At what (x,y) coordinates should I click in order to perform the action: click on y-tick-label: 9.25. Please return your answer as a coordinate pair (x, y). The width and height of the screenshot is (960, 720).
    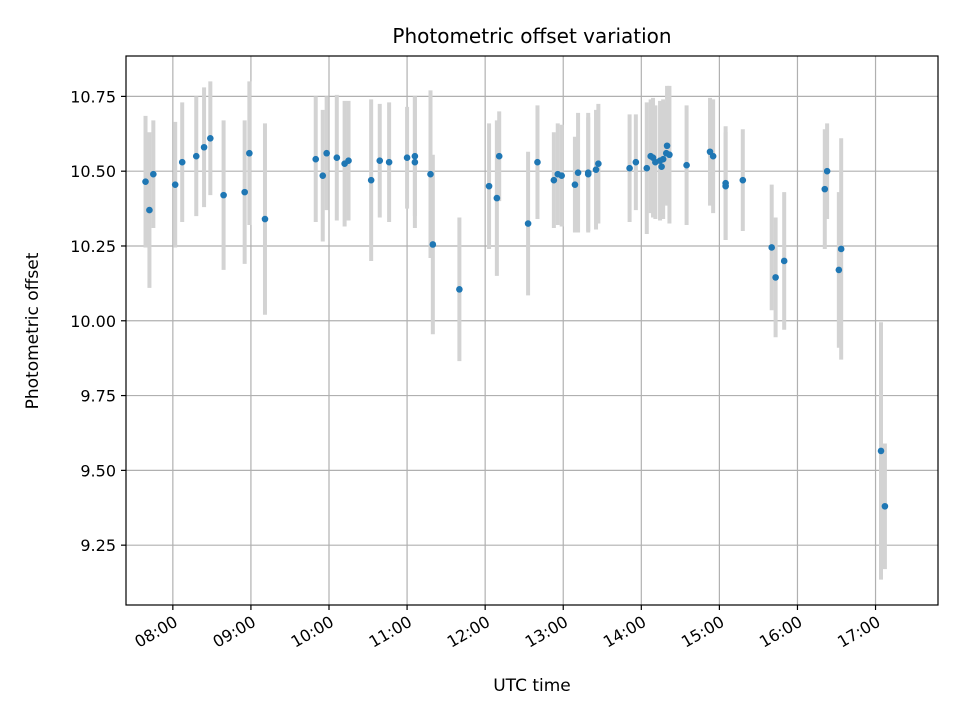
    Looking at the image, I should click on (98, 545).